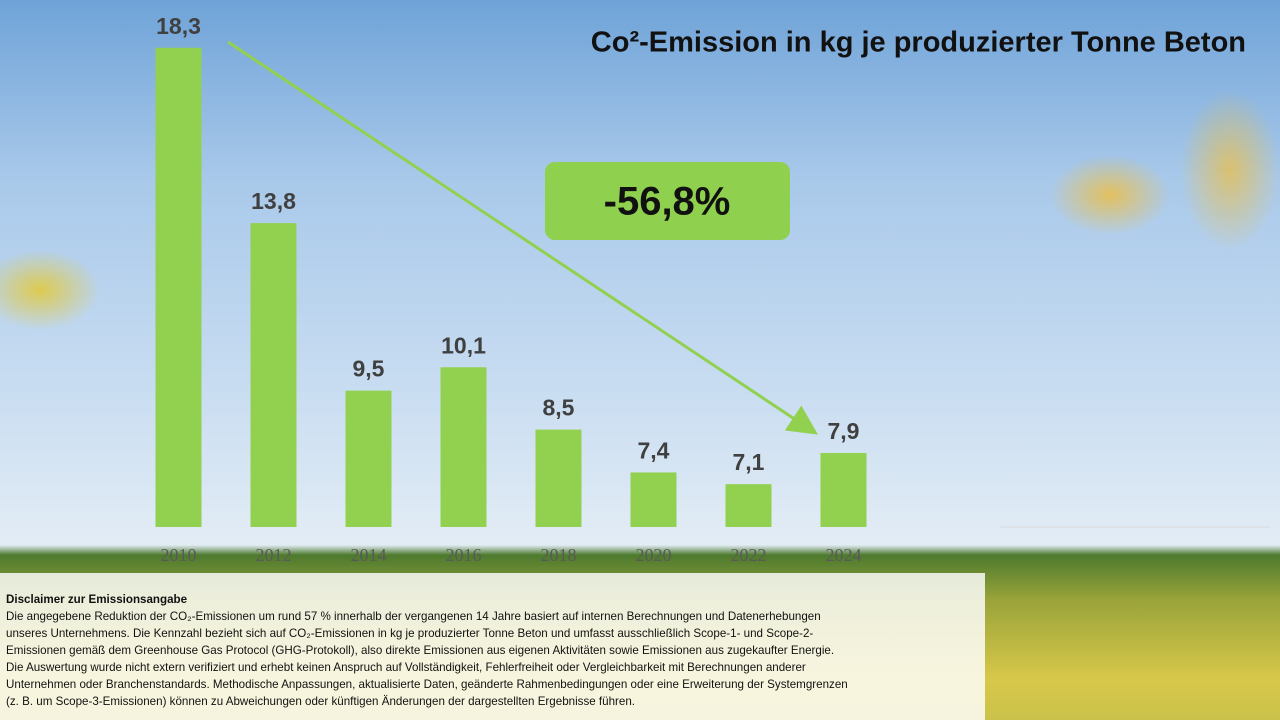  What do you see at coordinates (369, 555) in the screenshot?
I see `x-tick-label: 2014` at bounding box center [369, 555].